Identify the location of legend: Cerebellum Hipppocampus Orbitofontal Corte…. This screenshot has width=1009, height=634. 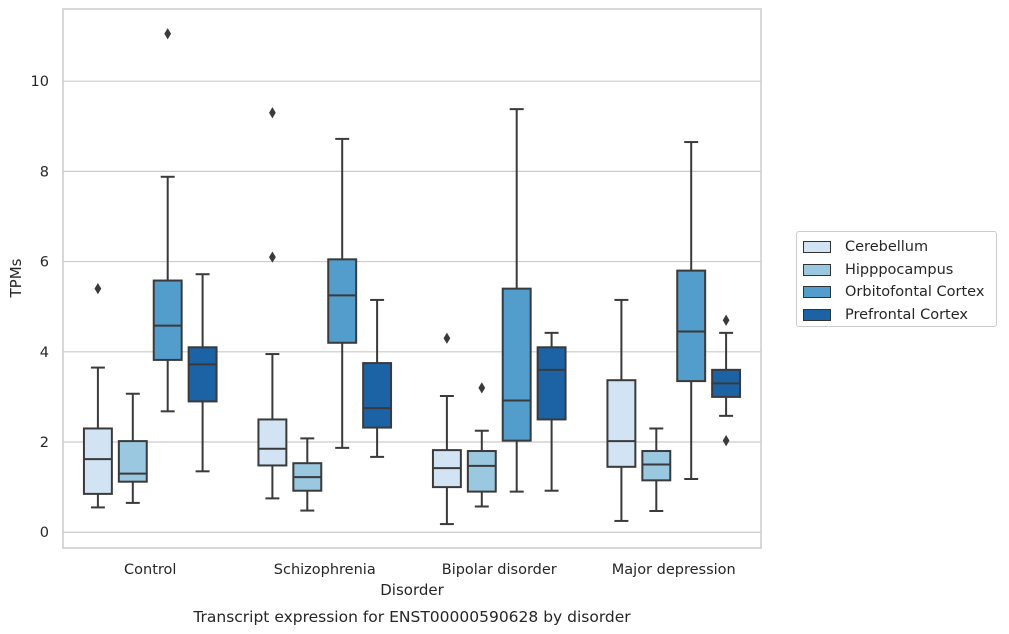
(896, 279).